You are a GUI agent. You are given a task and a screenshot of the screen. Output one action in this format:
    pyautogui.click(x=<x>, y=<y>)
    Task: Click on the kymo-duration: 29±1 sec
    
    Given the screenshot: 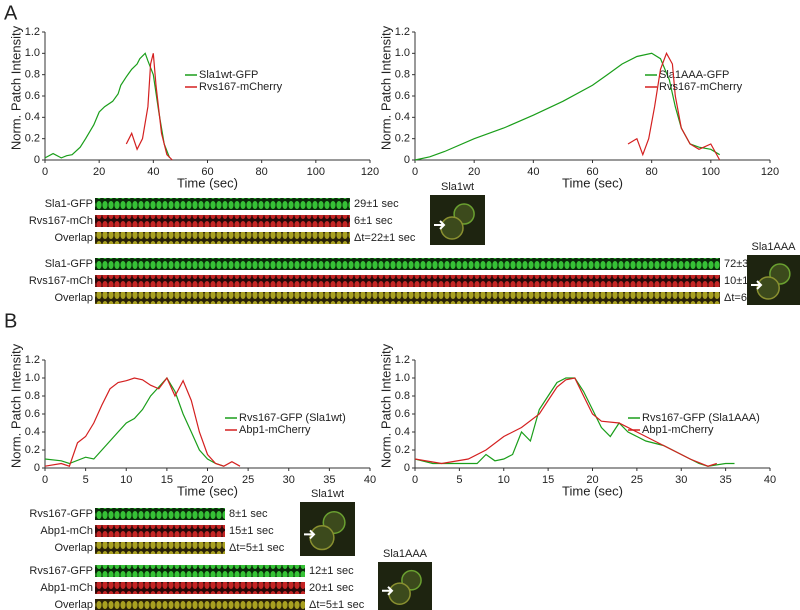 What is the action you would take?
    pyautogui.click(x=376, y=204)
    